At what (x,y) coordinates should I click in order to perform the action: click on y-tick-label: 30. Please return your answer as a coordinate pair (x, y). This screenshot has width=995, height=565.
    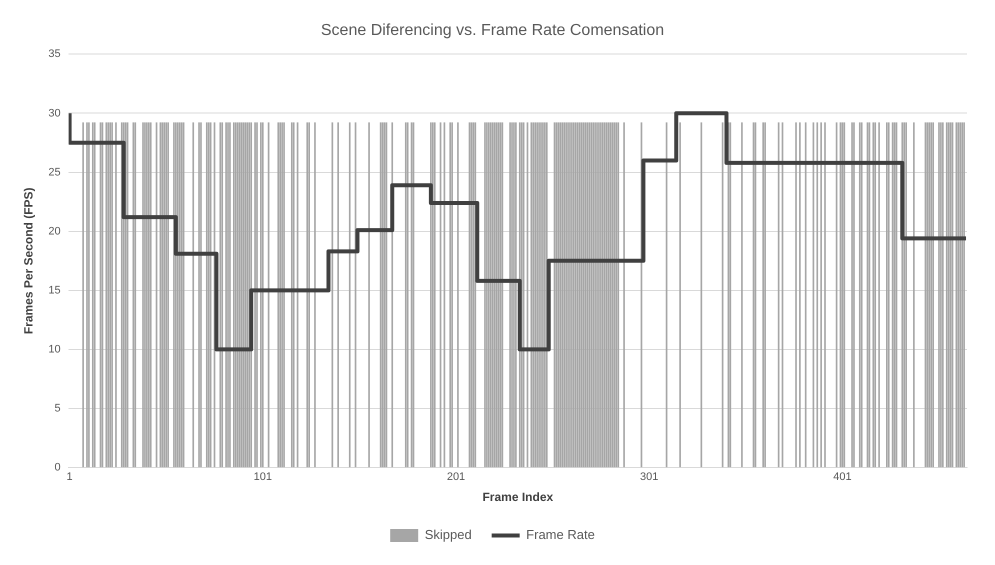
    Looking at the image, I should click on (54, 113).